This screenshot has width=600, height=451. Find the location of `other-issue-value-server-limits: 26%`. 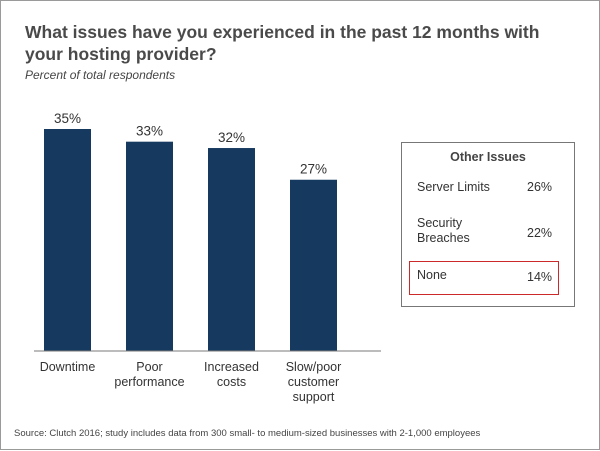

other-issue-value-server-limits: 26% is located at coordinates (540, 187).